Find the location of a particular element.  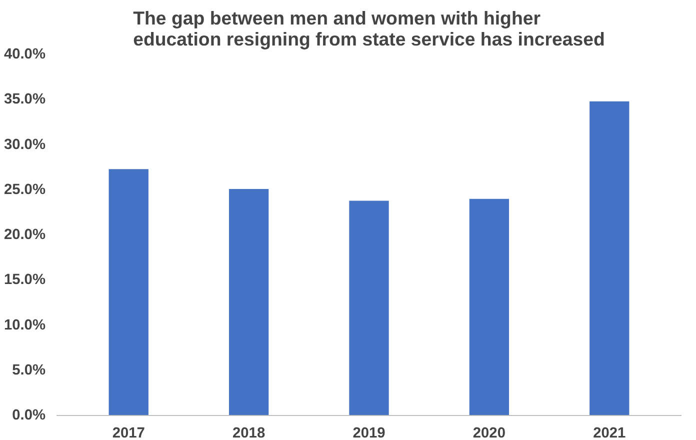

y-tick-label: 5.0% is located at coordinates (29, 370).